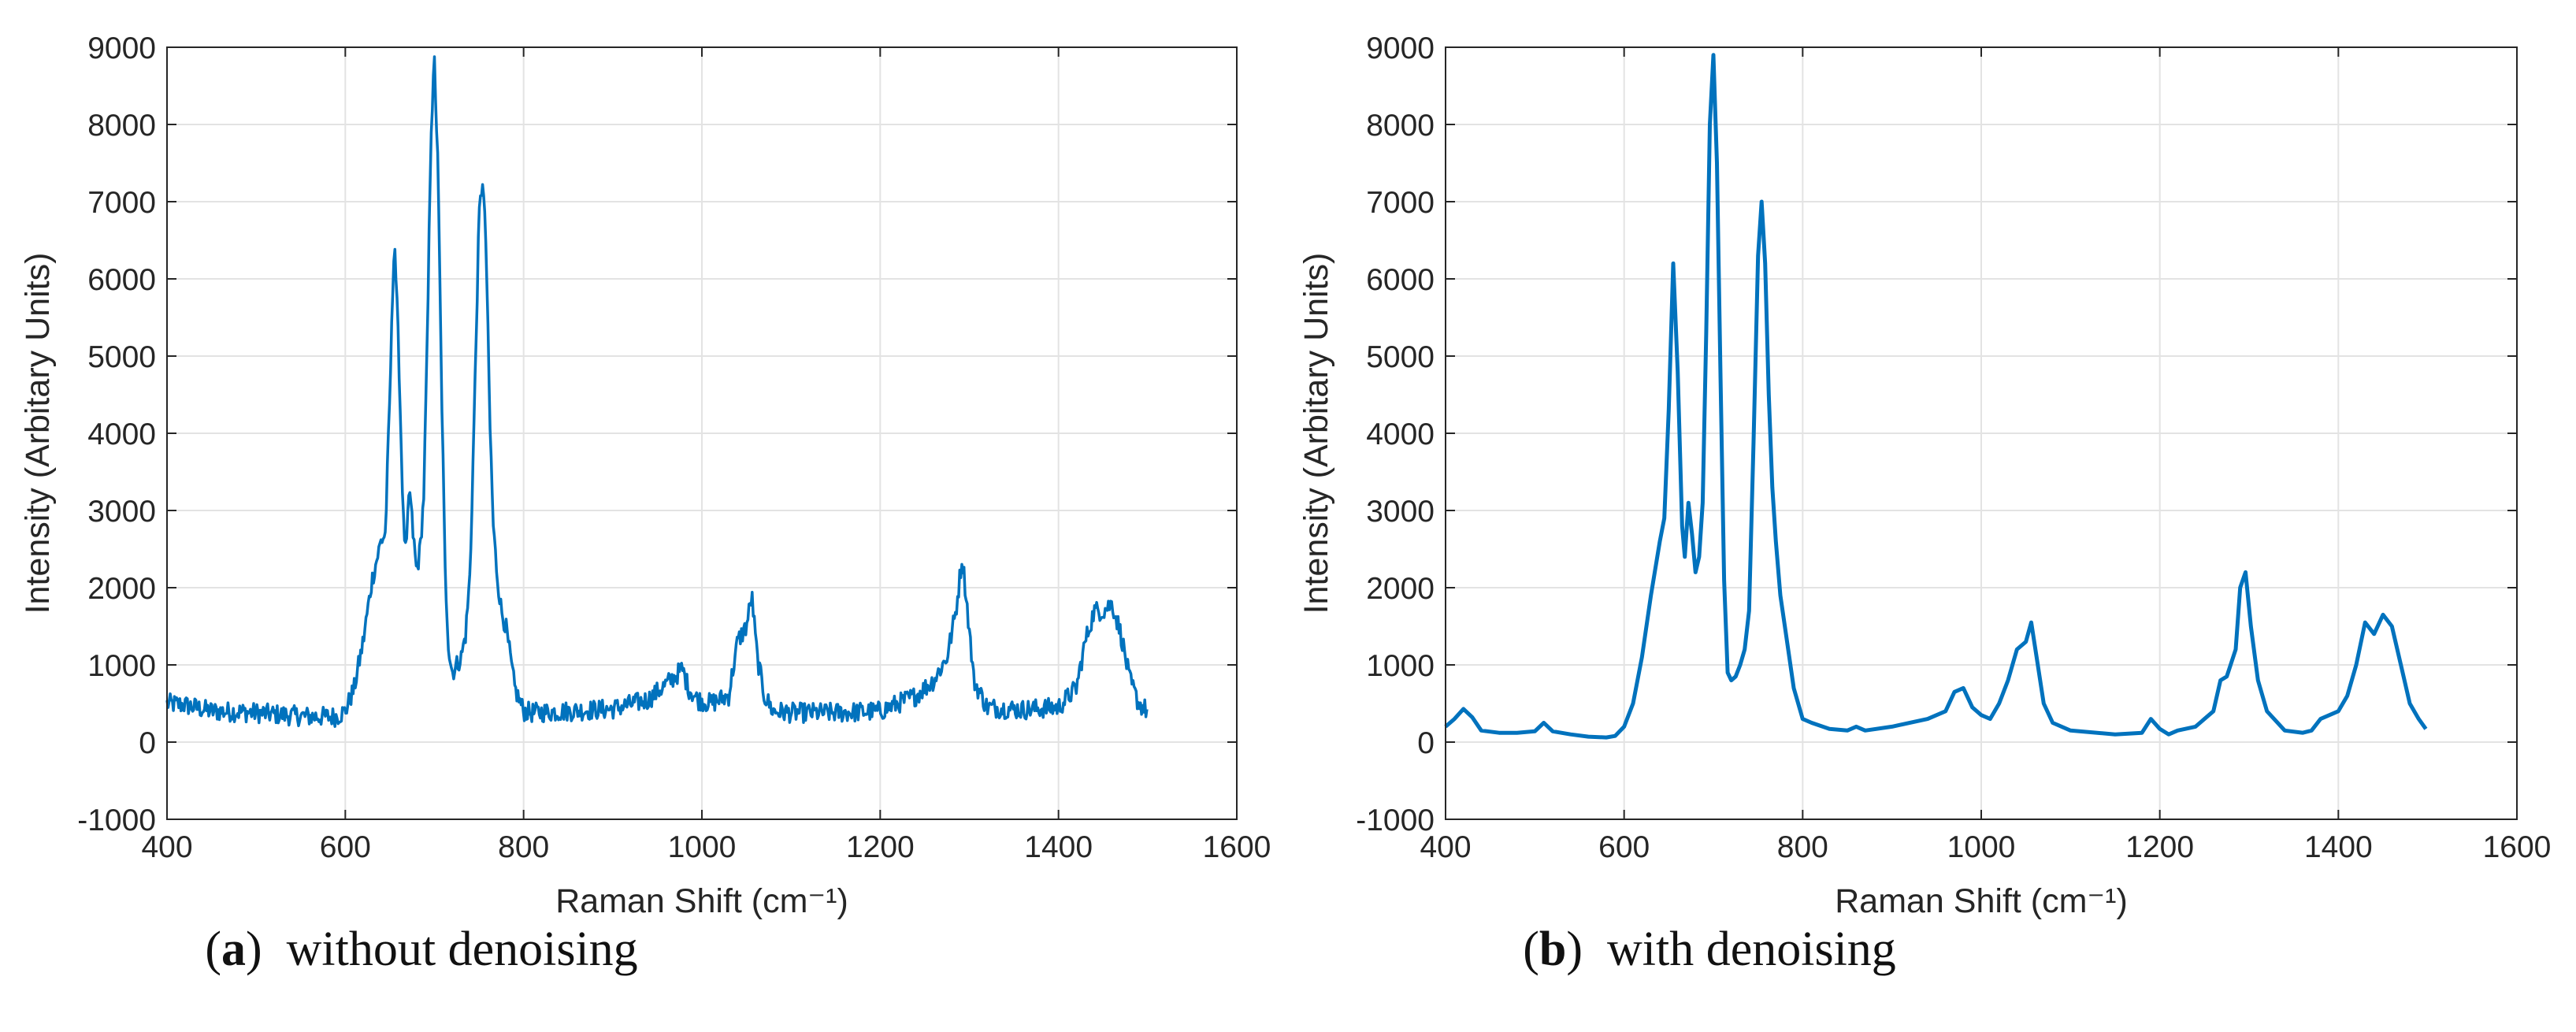  Describe the element at coordinates (1751, 949) in the screenshot. I see `caption-text-b: with denoising` at that location.